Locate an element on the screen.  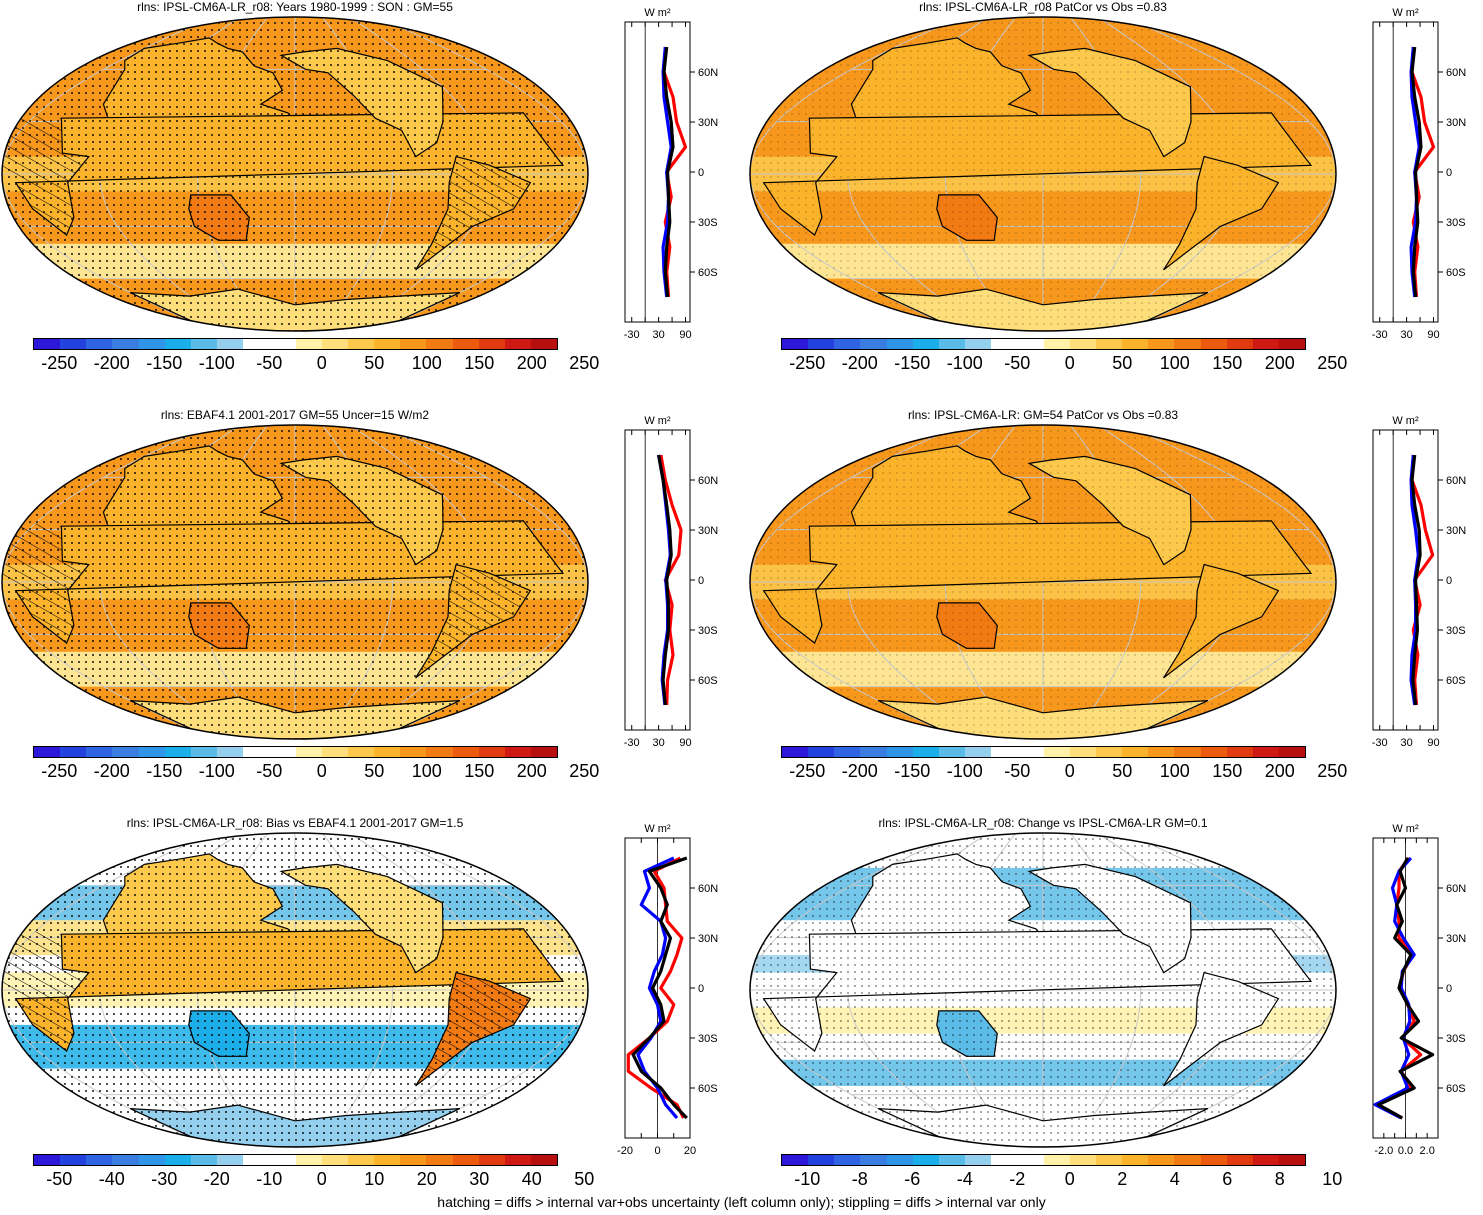
x-tick-label: 30 is located at coordinates (1406, 743).